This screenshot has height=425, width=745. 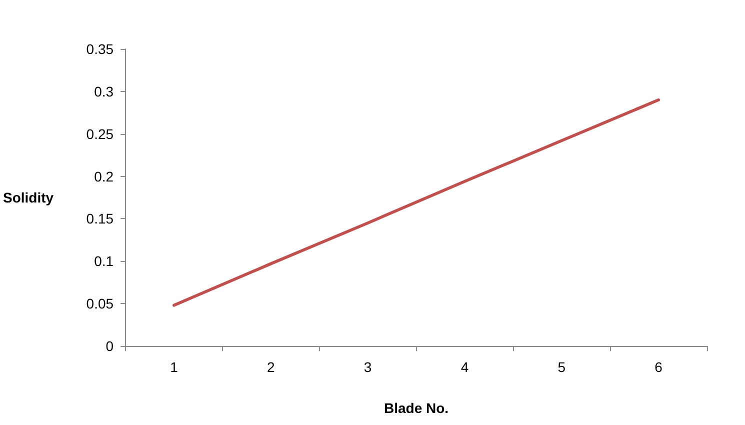 What do you see at coordinates (368, 367) in the screenshot?
I see `x-tick-label: 3` at bounding box center [368, 367].